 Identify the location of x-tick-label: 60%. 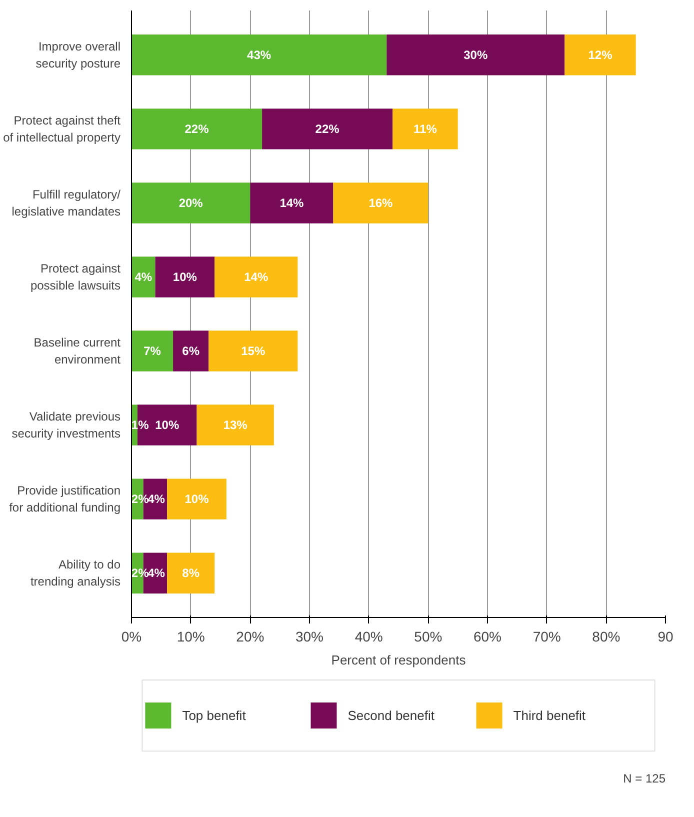
(487, 636).